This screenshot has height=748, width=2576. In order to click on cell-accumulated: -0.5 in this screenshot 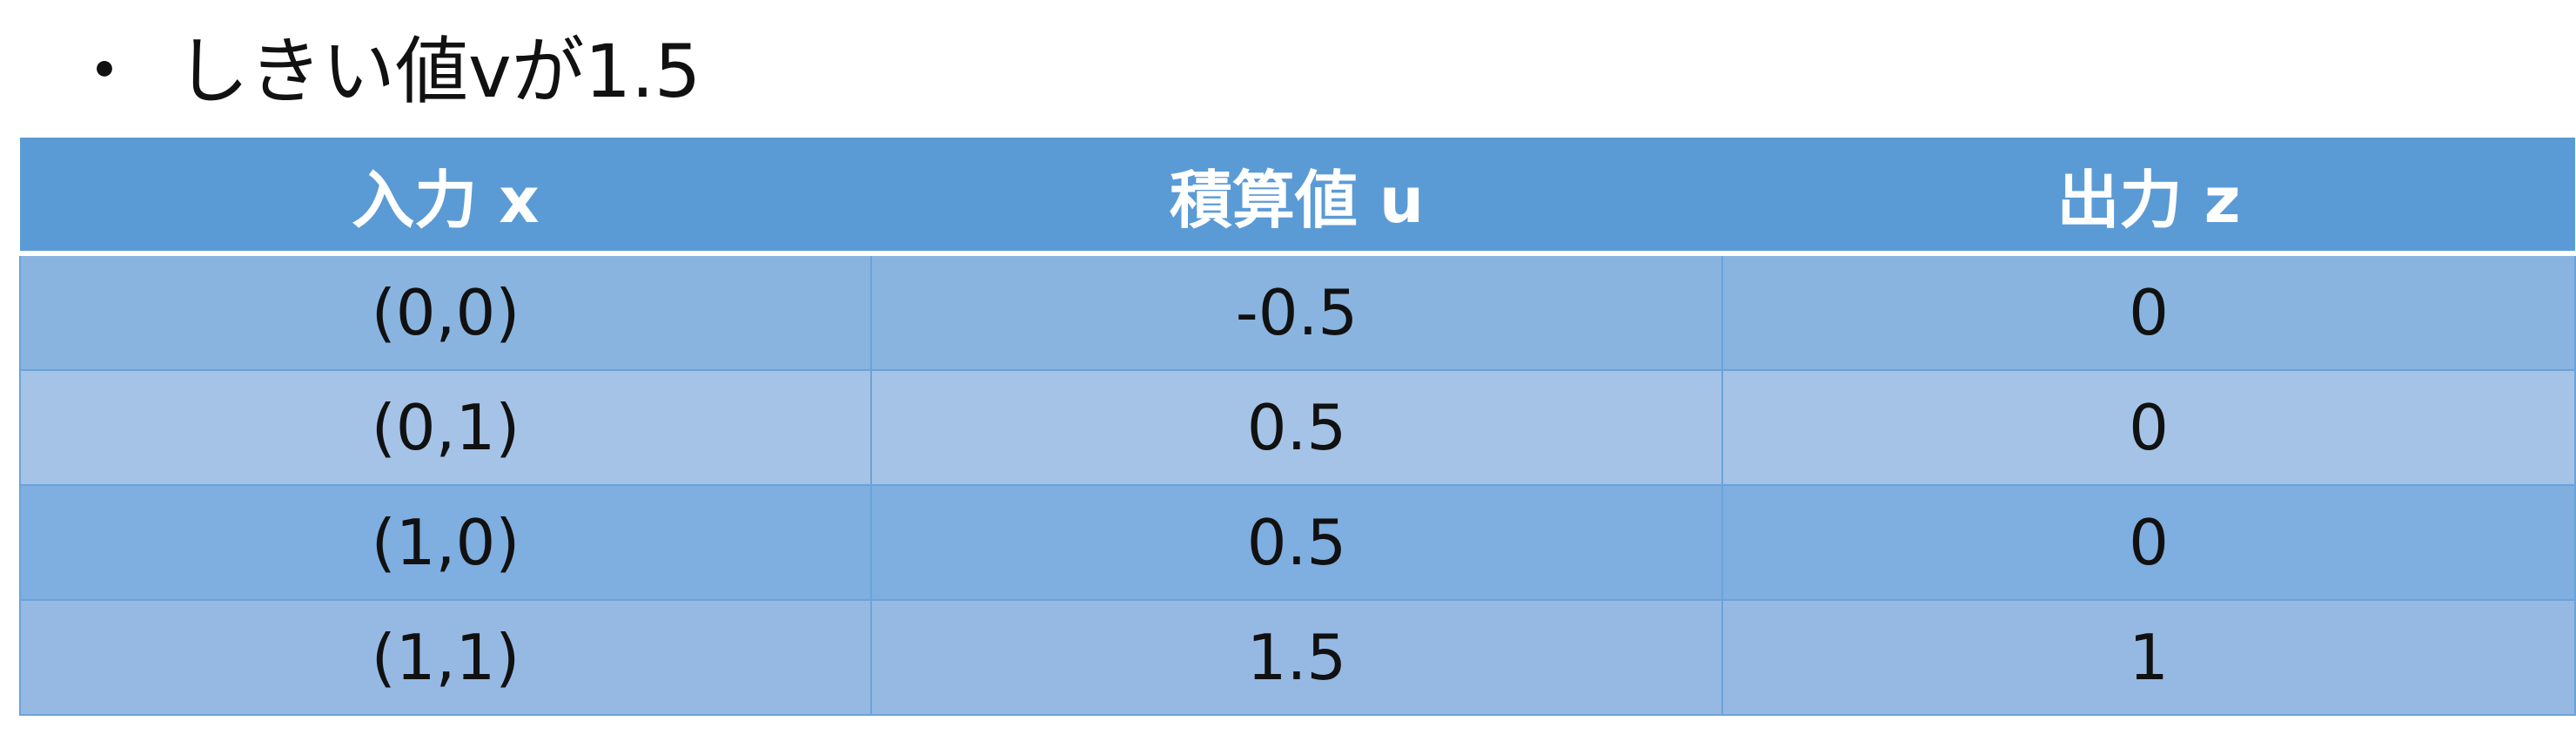, I will do `click(1296, 312)`.